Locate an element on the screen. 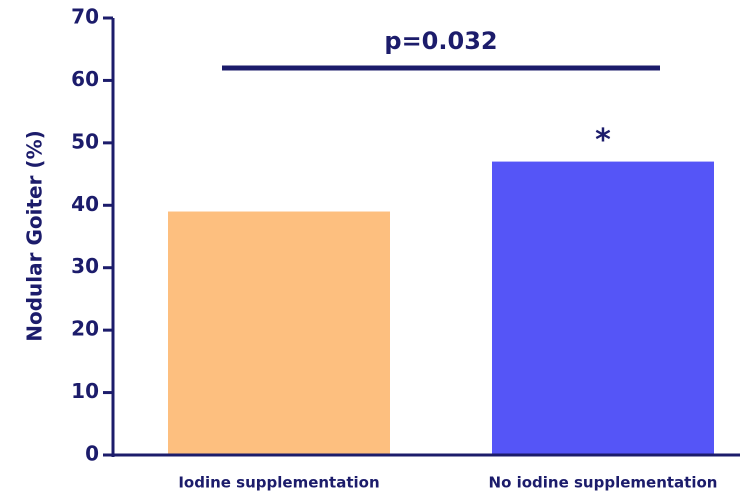 The image size is (756, 496). y-tick-label: 10 is located at coordinates (85, 391).